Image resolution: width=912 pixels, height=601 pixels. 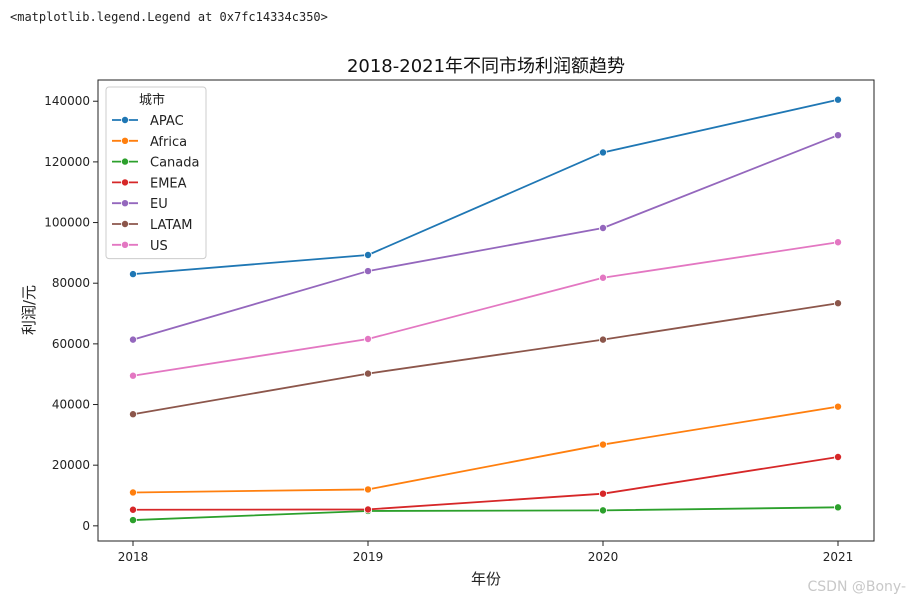 I want to click on series-emea, so click(x=485, y=483).